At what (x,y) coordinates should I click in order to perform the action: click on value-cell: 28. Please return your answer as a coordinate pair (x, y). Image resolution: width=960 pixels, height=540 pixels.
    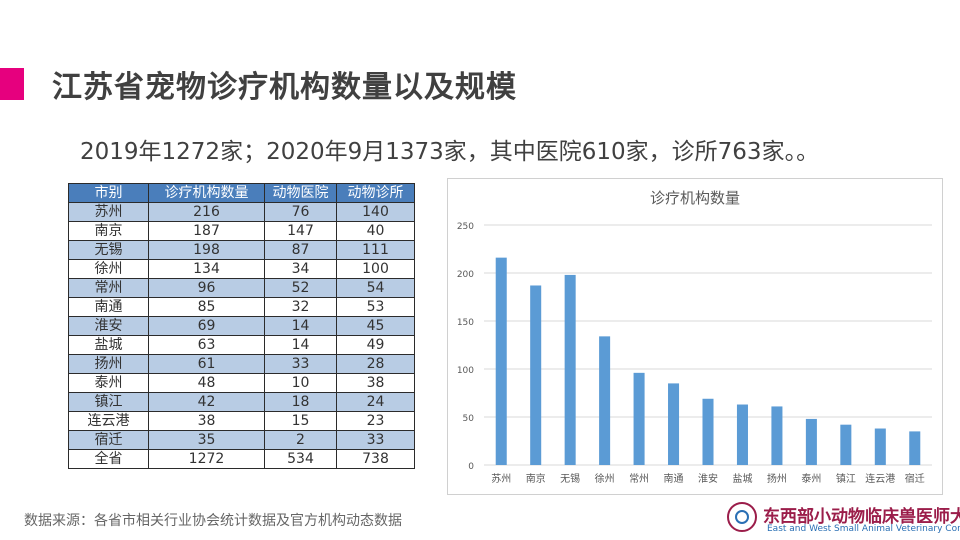
    Looking at the image, I should click on (375, 364).